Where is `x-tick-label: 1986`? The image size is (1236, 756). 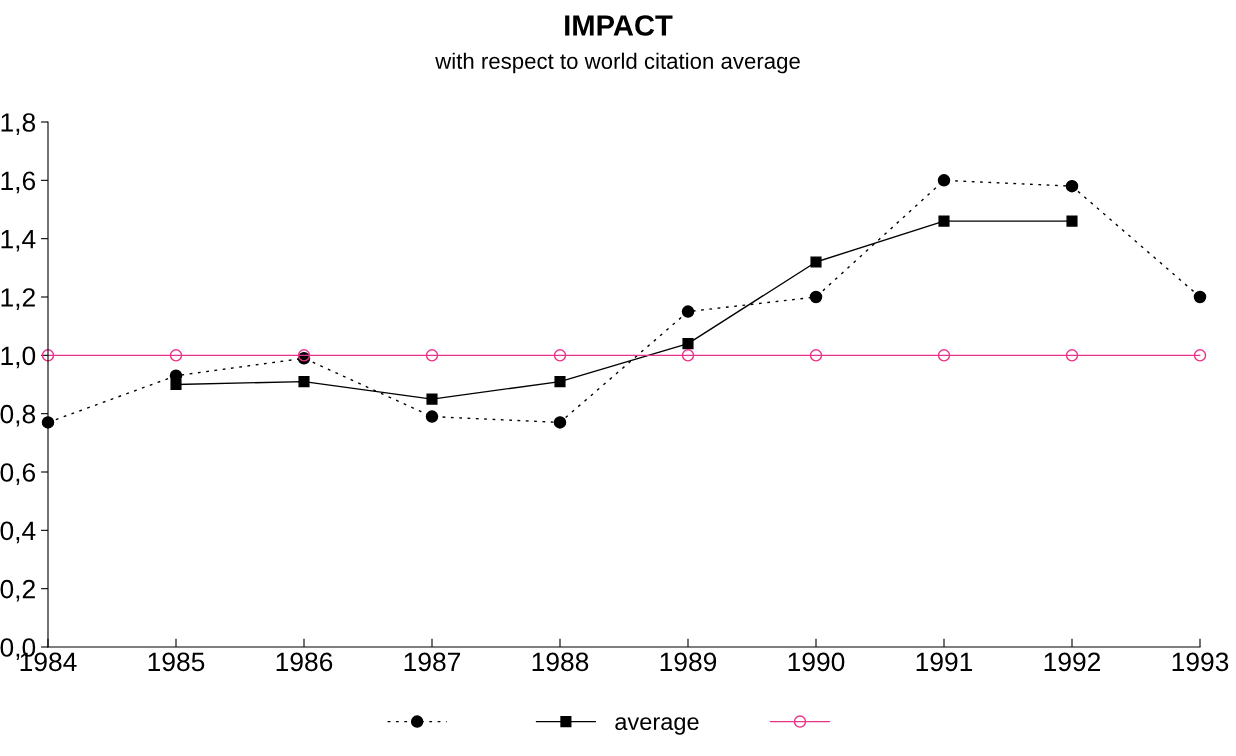
x-tick-label: 1986 is located at coordinates (304, 662).